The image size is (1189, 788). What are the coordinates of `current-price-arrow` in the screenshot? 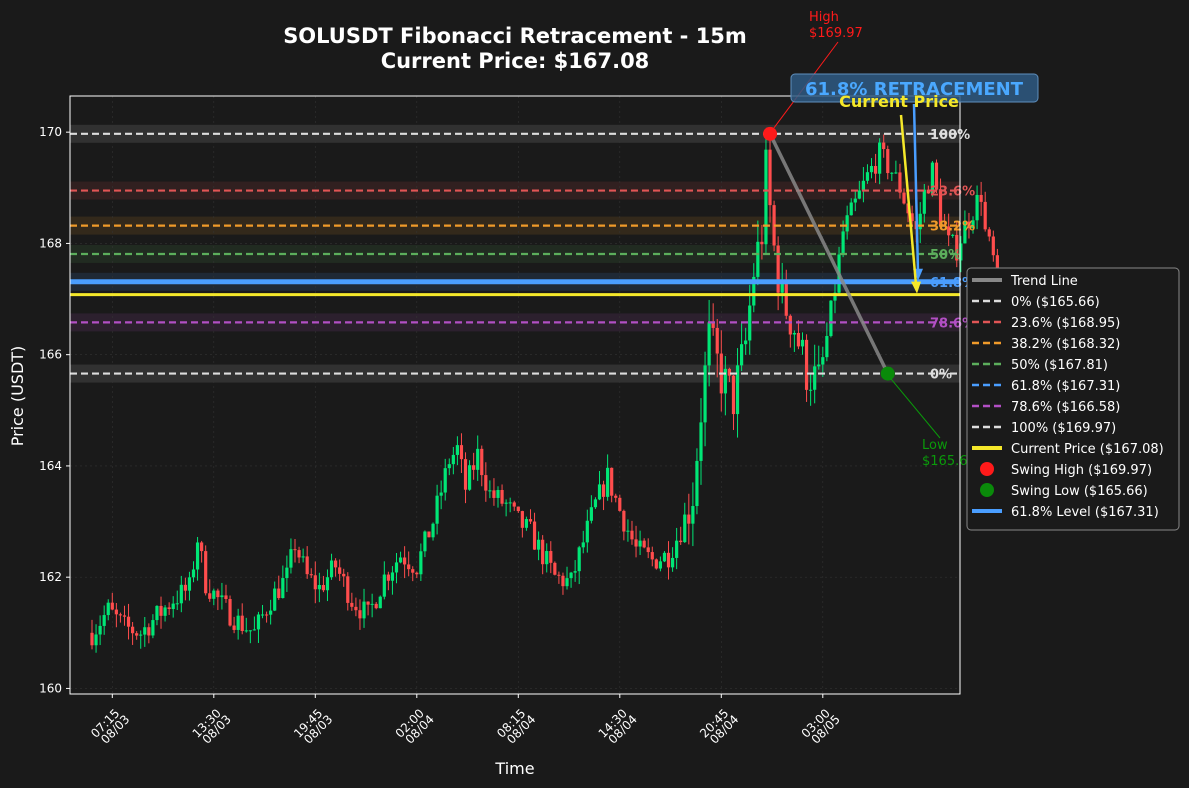 It's located at (908, 199).